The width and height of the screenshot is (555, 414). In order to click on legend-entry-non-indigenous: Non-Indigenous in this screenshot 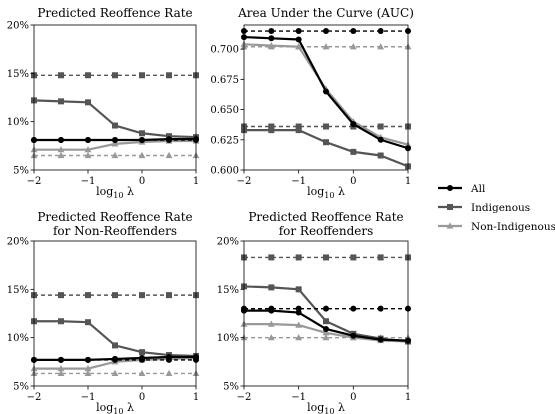, I will do `click(496, 227)`.